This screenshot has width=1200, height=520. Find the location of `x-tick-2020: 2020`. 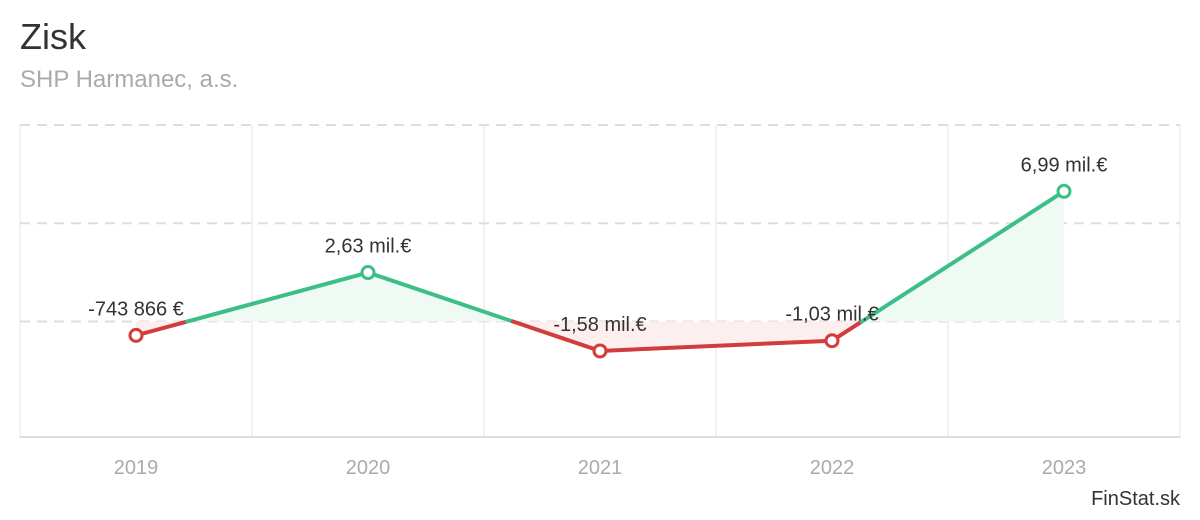

x-tick-2020: 2020 is located at coordinates (368, 468).